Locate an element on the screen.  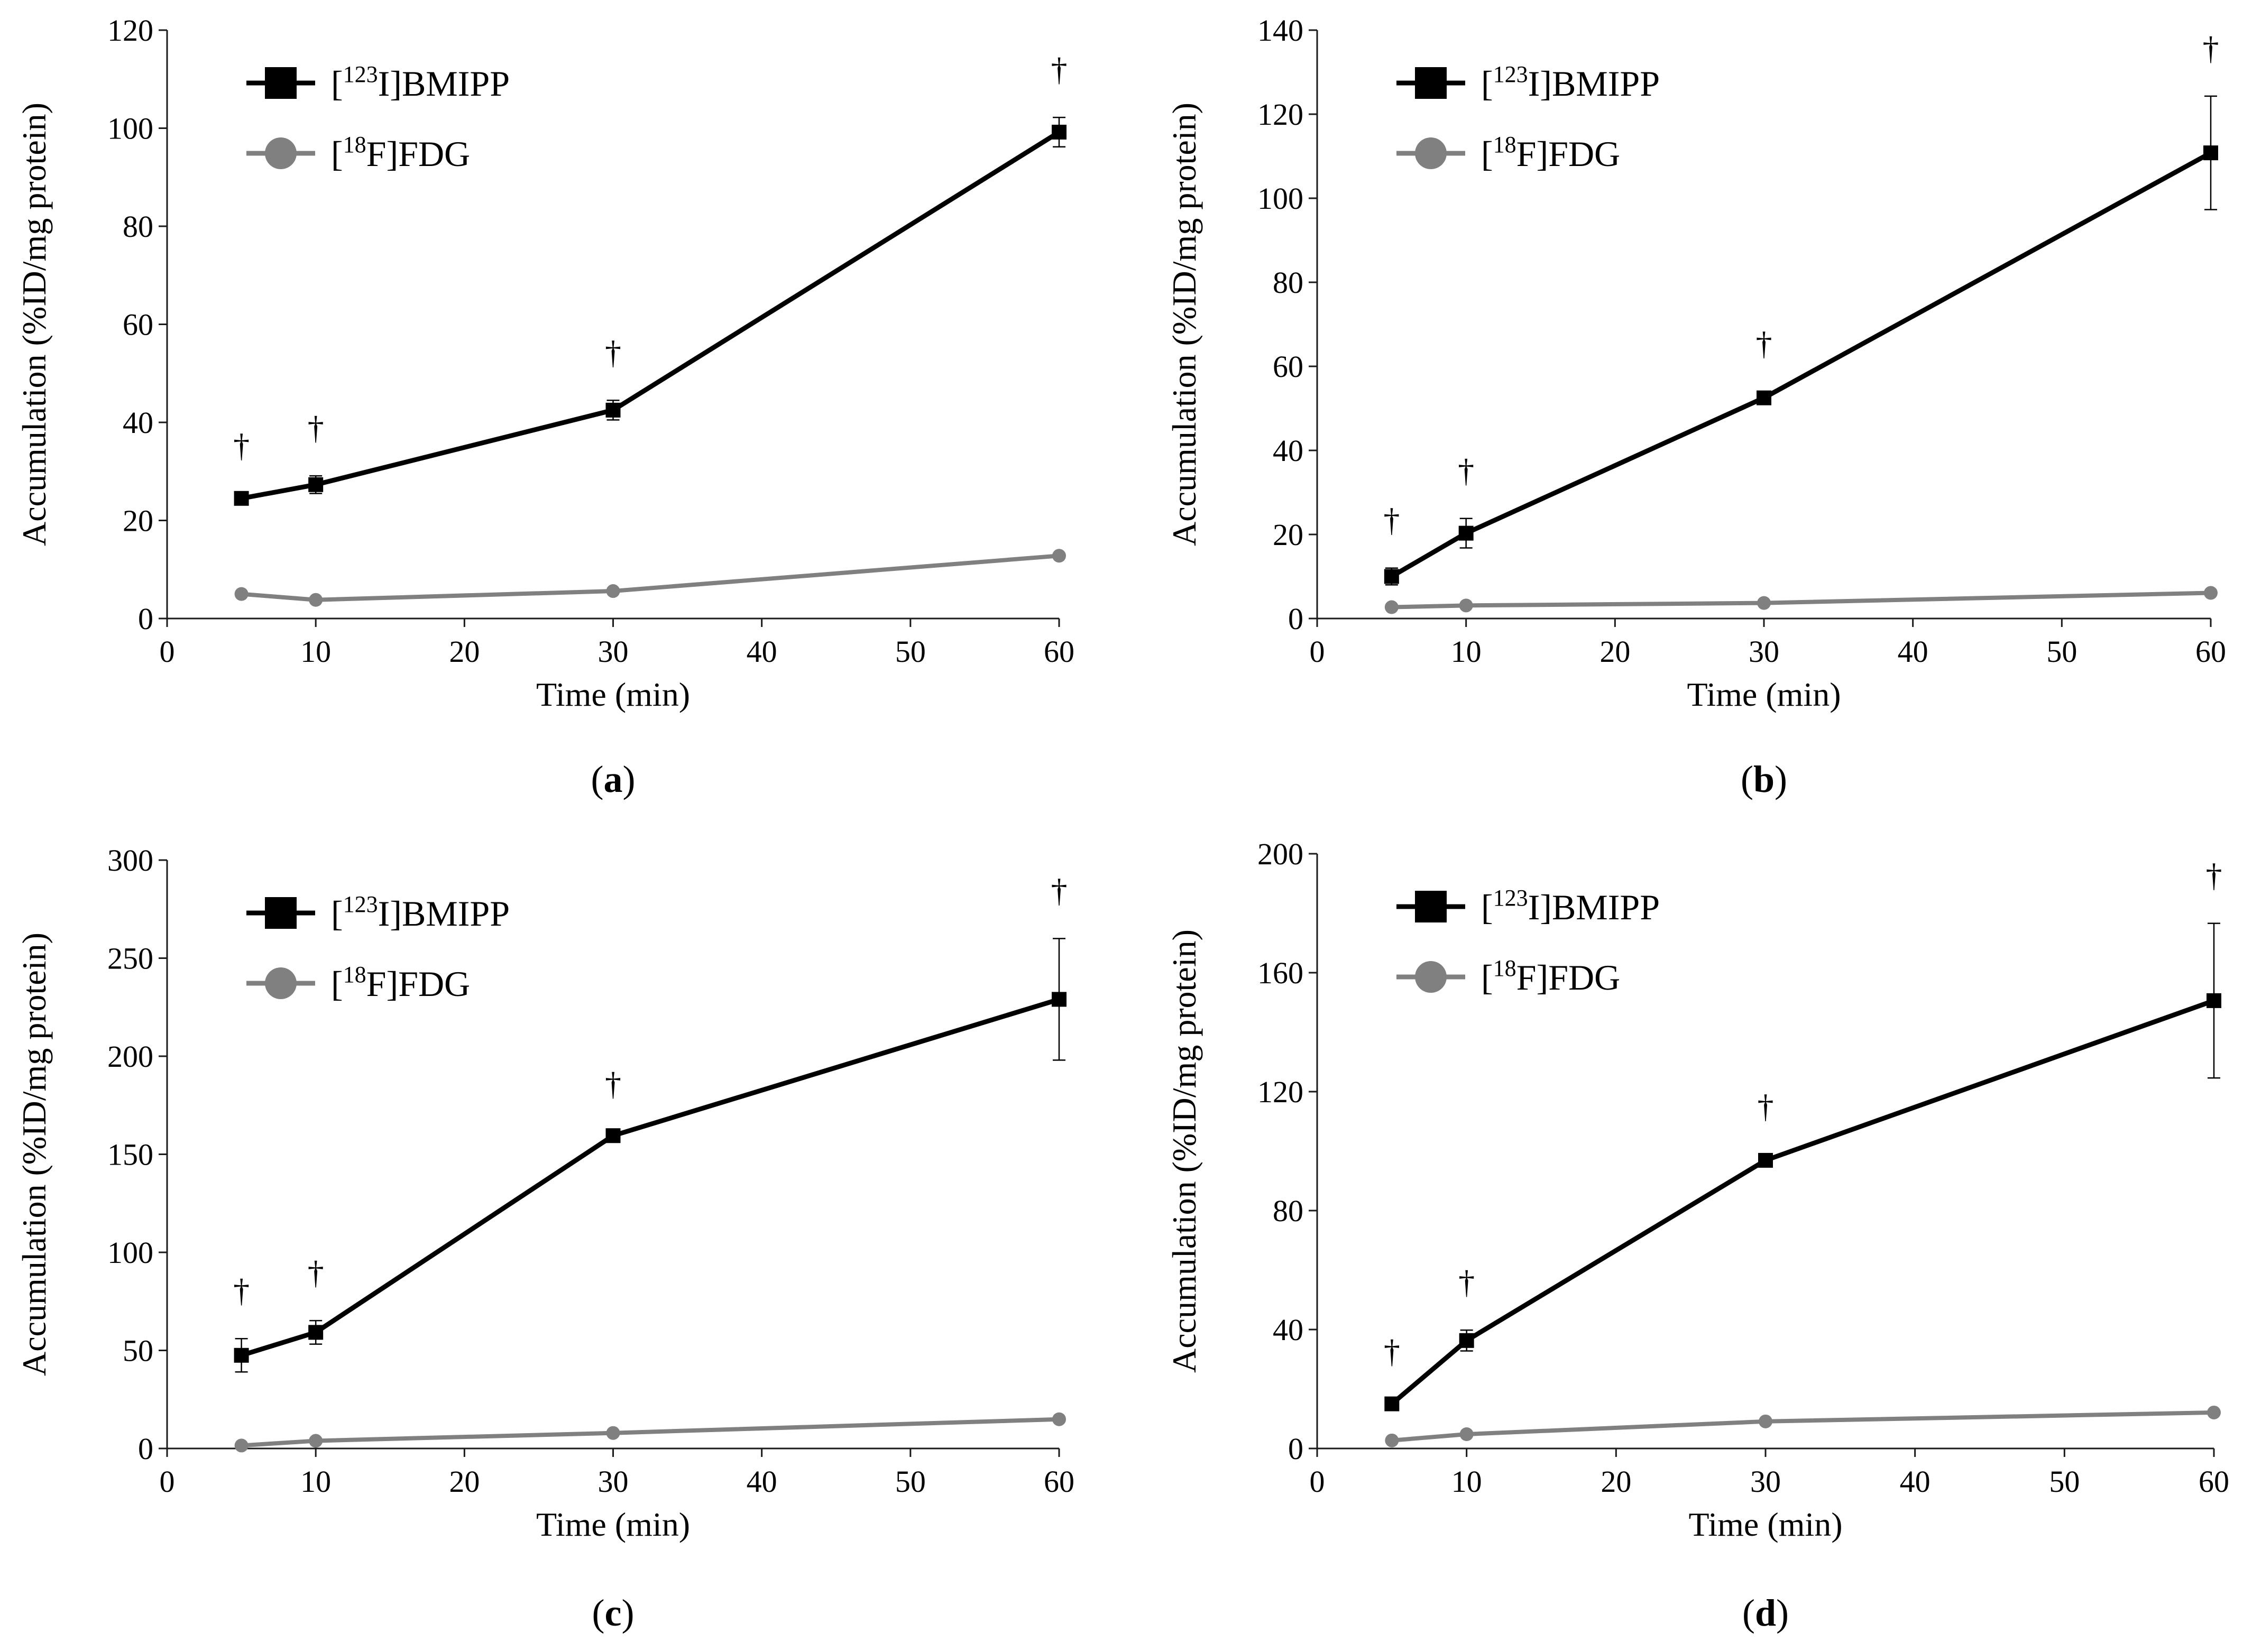
y-tick-label: 50 is located at coordinates (138, 1351).